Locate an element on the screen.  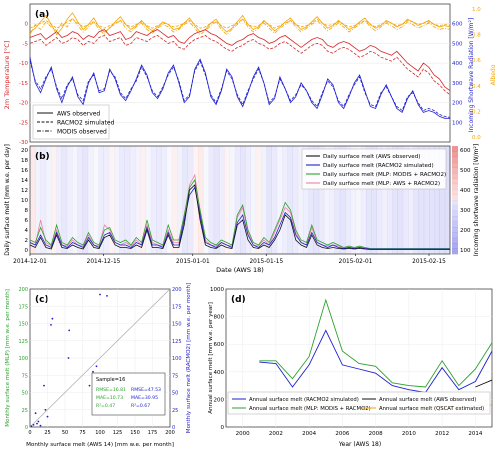
x-tick-label: 2015-01-01 is located at coordinates (193, 262).